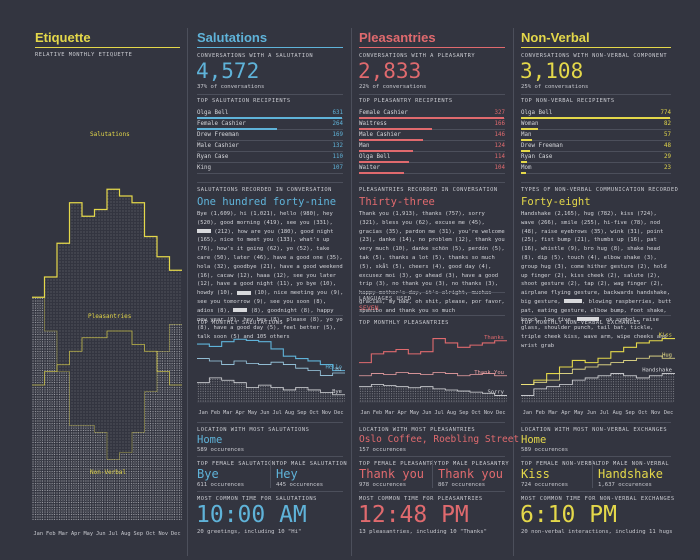  Describe the element at coordinates (596, 157) in the screenshot. I see `recipient-row: Ryan Case 29` at that location.